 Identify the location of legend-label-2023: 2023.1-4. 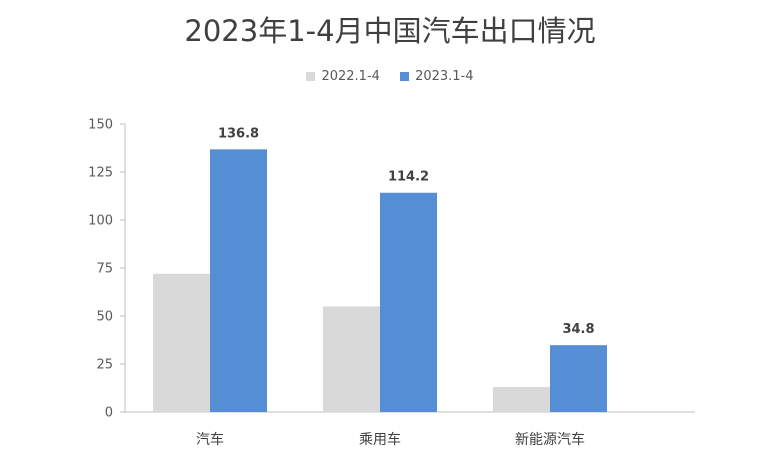
(444, 76).